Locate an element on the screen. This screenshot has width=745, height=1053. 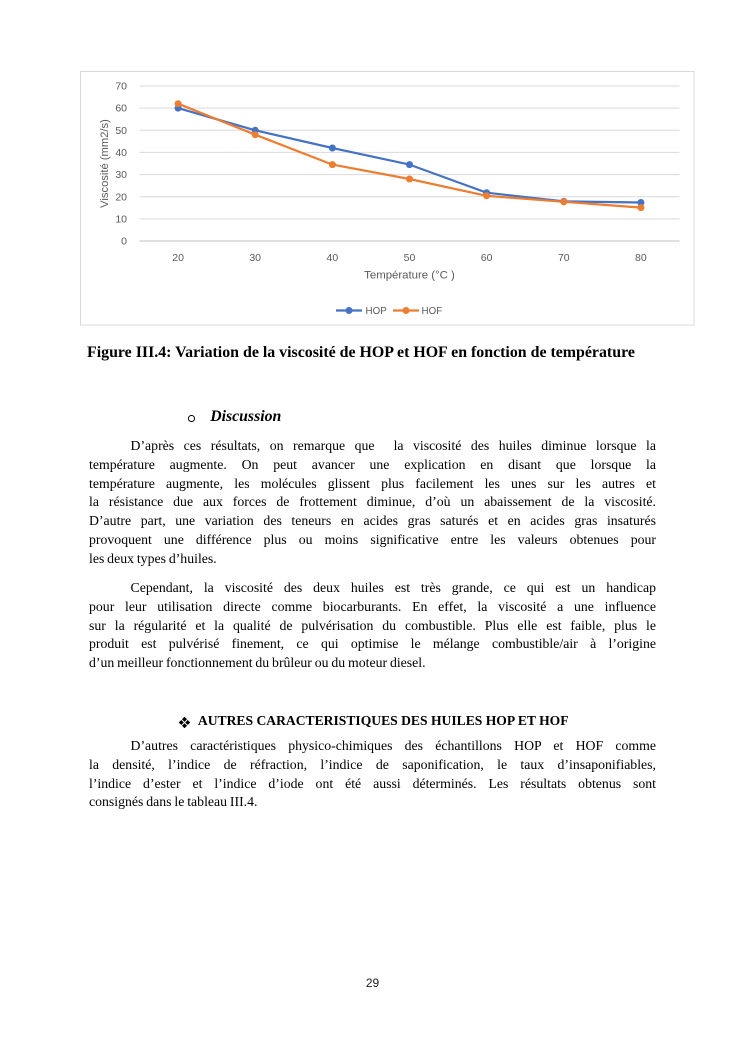
svg-text: HOF is located at coordinates (432, 311).